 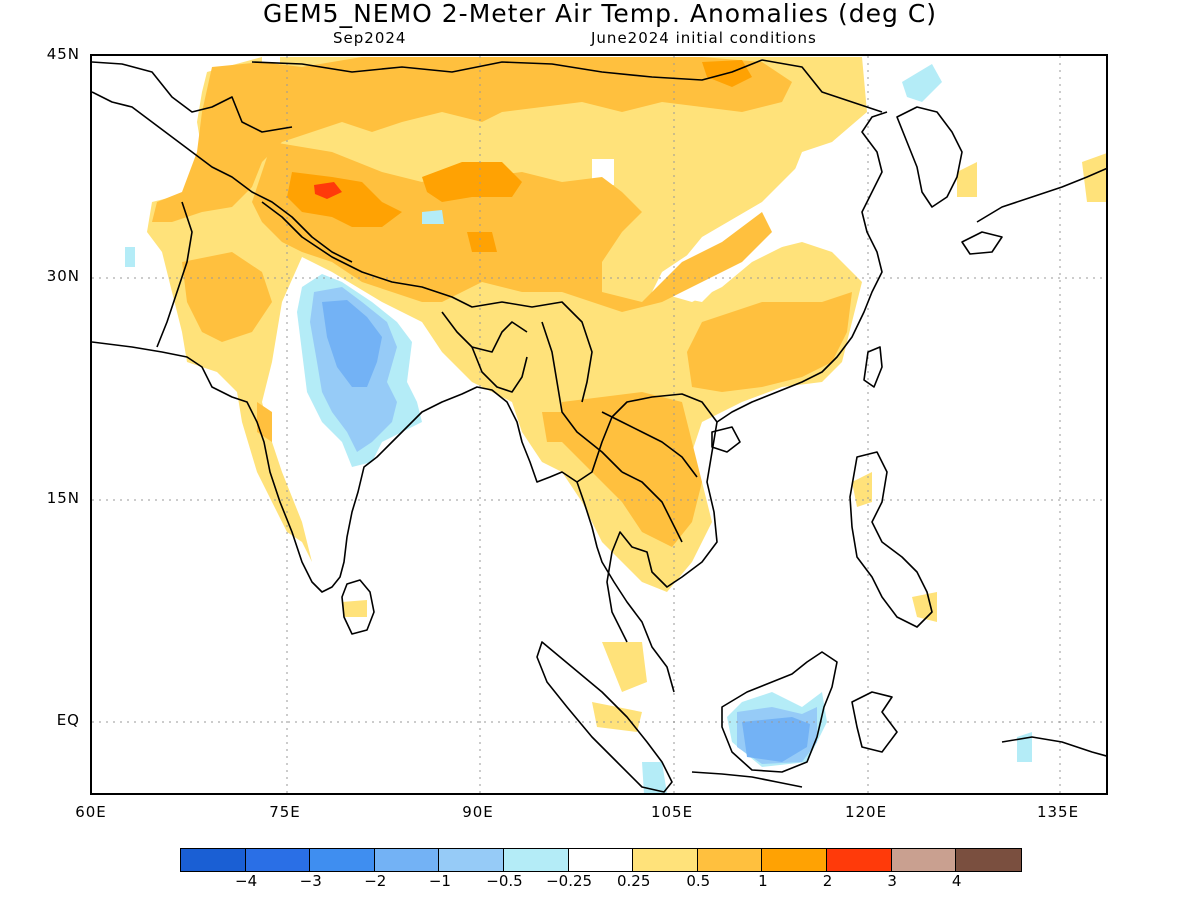 What do you see at coordinates (859, 860) in the screenshot?
I see `colorbar-bin-pos2` at bounding box center [859, 860].